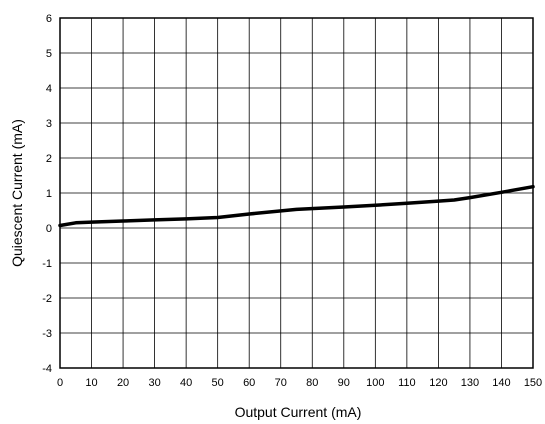 The image size is (545, 424). What do you see at coordinates (17, 193) in the screenshot?
I see `y-axis-label: Quiescent Current (mA)` at bounding box center [17, 193].